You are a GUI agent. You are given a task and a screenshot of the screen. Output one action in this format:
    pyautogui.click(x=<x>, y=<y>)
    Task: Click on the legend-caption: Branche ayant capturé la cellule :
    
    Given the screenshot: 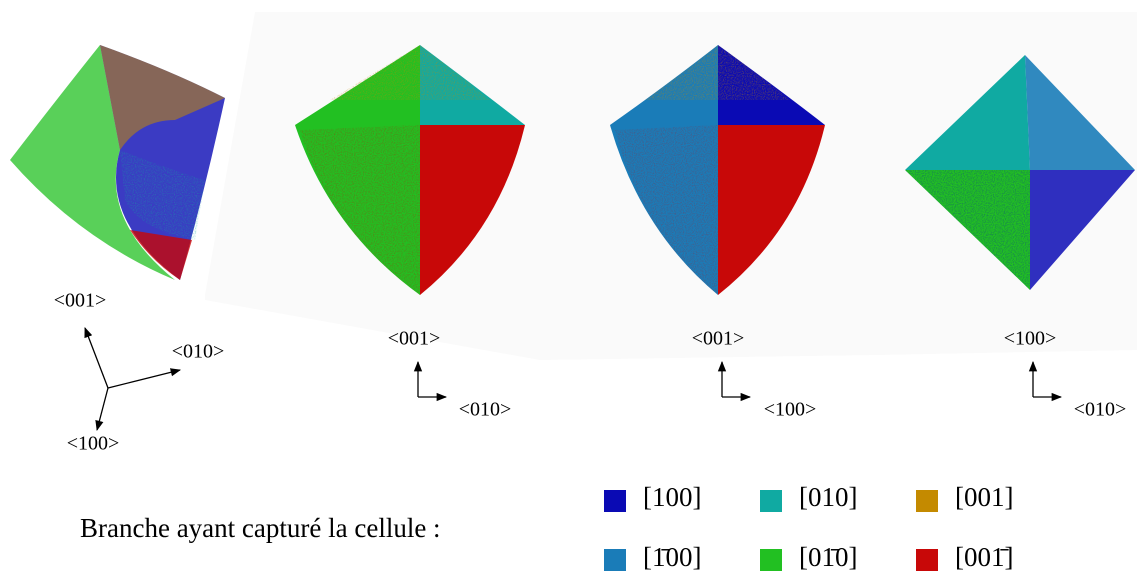 What is the action you would take?
    pyautogui.click(x=260, y=528)
    